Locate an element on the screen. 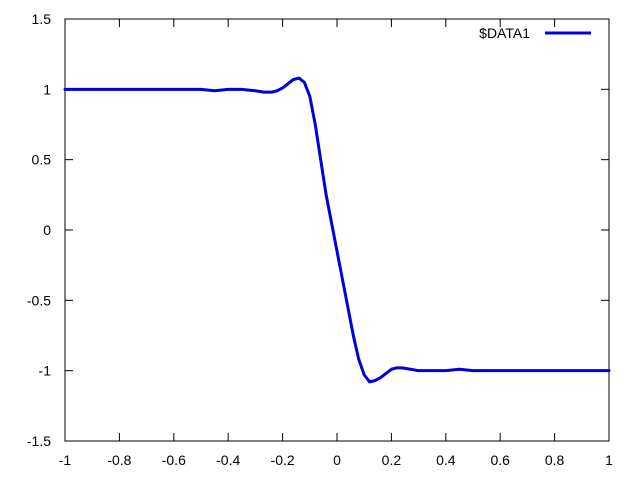  x-tick-label: -0.2 is located at coordinates (283, 460).